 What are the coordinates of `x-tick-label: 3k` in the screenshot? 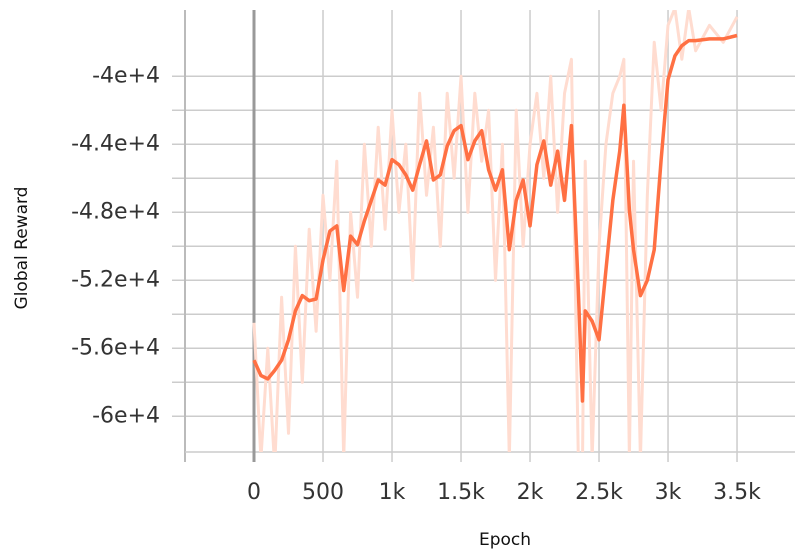 It's located at (668, 492).